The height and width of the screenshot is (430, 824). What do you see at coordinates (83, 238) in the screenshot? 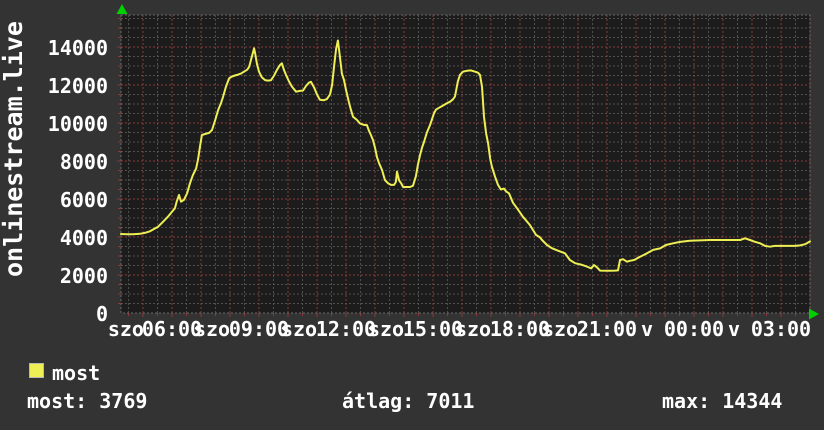
I see `y-tick-label: 4000` at bounding box center [83, 238].